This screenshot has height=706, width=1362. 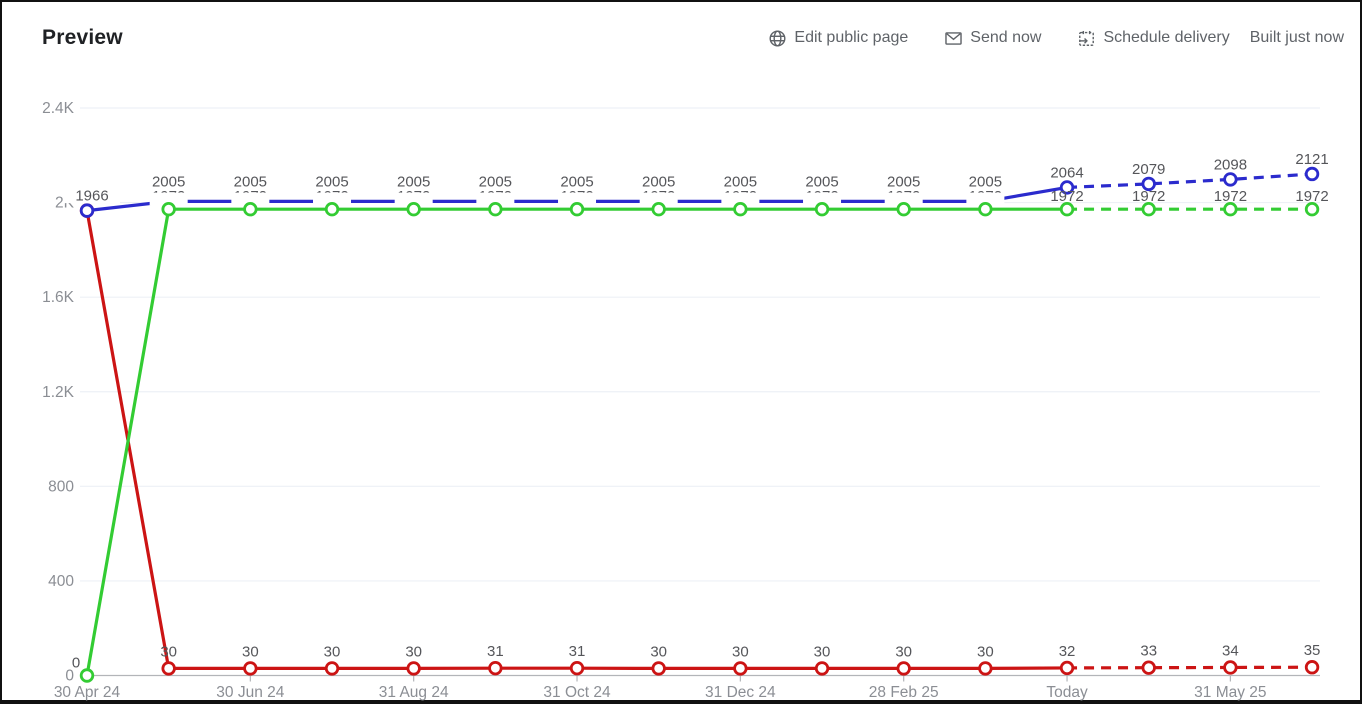 I want to click on svg-text: 1.2K, so click(x=58, y=392).